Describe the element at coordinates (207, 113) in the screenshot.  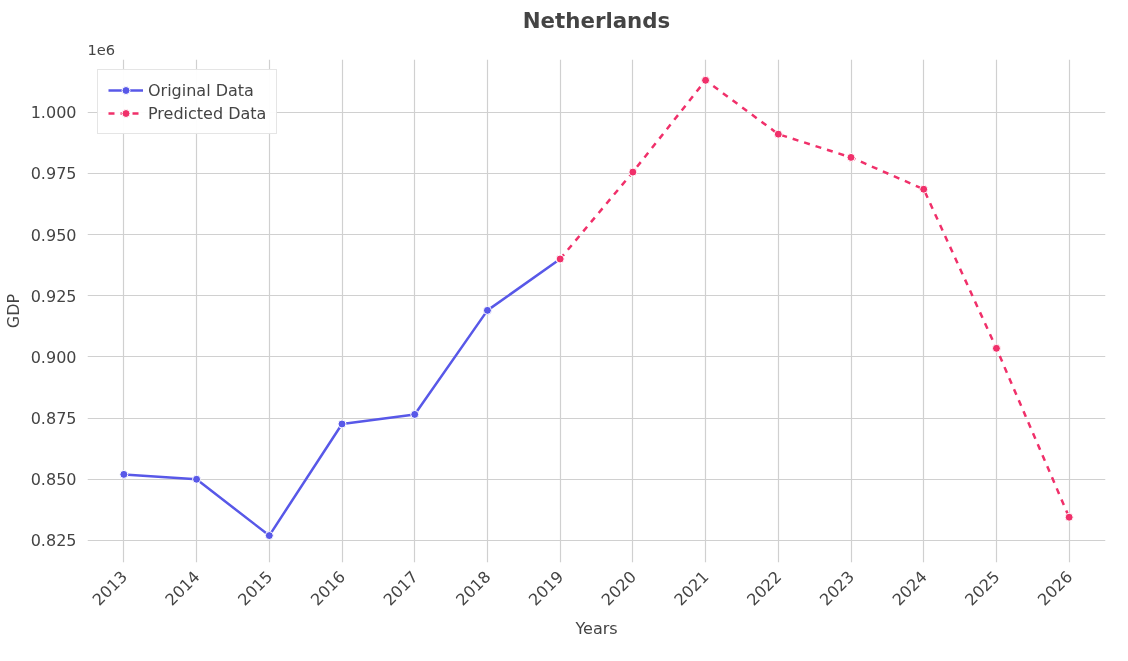
I see `legend-label: Predicted Data` at that location.